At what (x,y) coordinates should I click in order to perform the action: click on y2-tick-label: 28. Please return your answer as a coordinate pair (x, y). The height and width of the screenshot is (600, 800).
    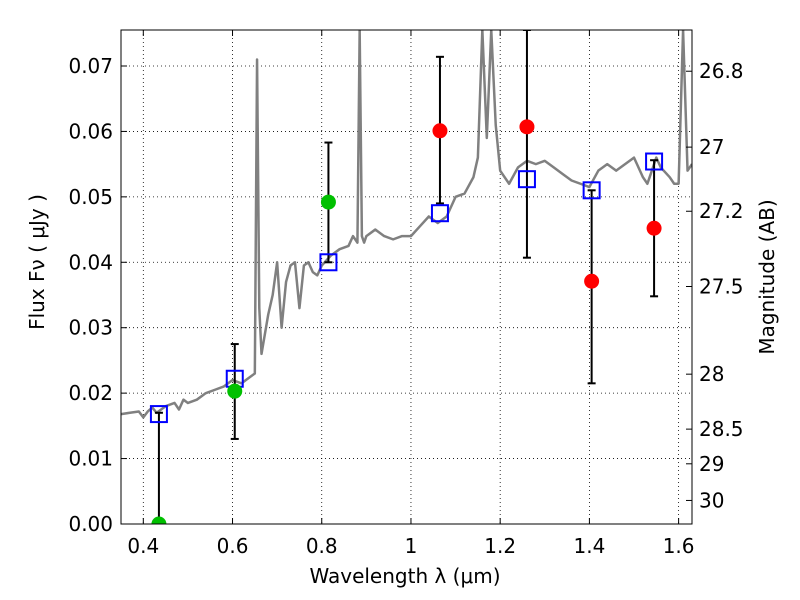
    Looking at the image, I should click on (711, 374).